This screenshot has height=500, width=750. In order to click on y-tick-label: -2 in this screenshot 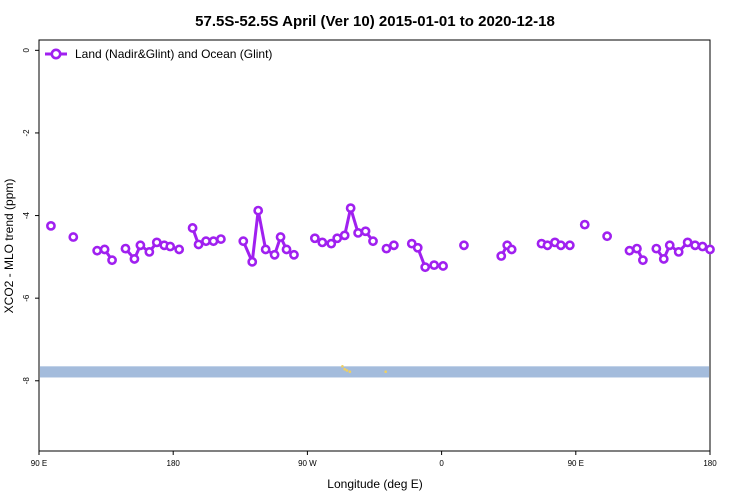, I will do `click(26, 133)`.